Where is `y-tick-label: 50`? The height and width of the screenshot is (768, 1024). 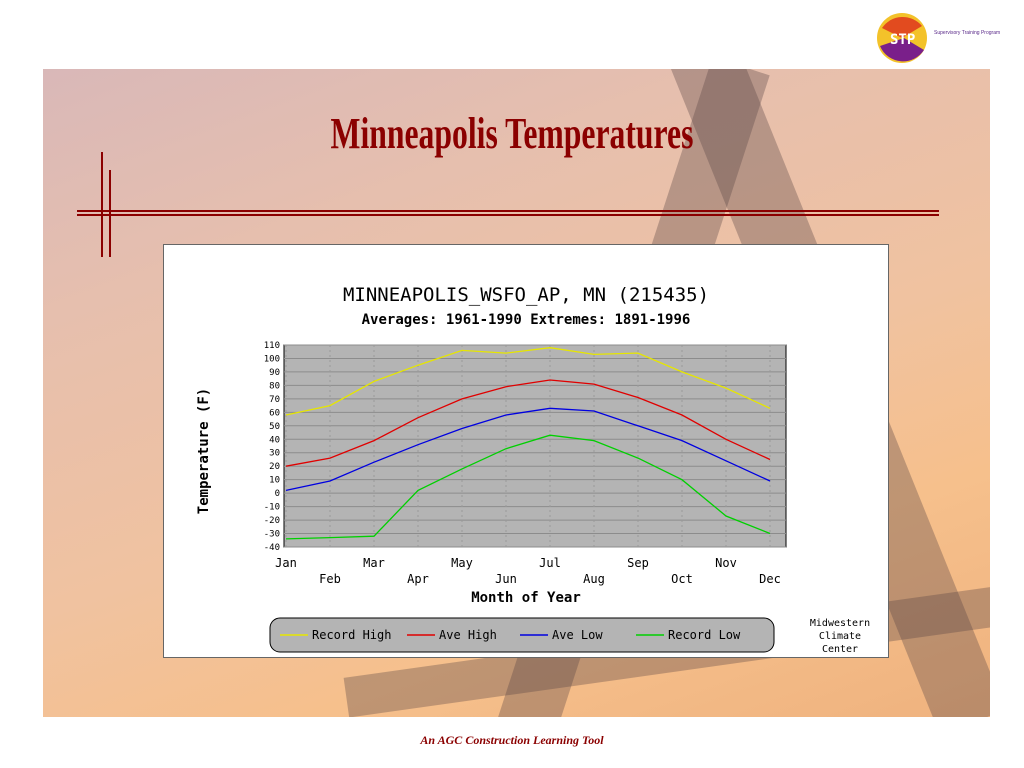
y-tick-label: 50 is located at coordinates (274, 427).